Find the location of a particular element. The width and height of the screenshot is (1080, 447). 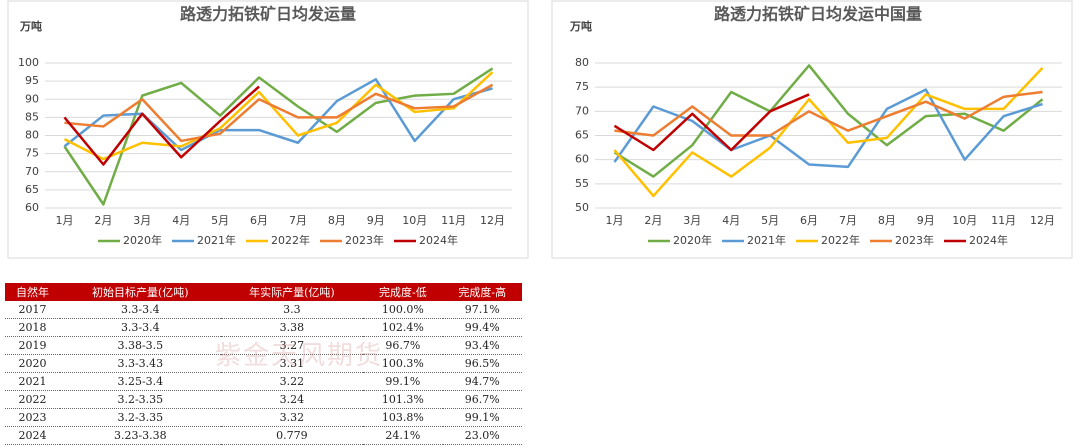

chart-title: 路透力拓铁矿日均发运量 is located at coordinates (268, 14).